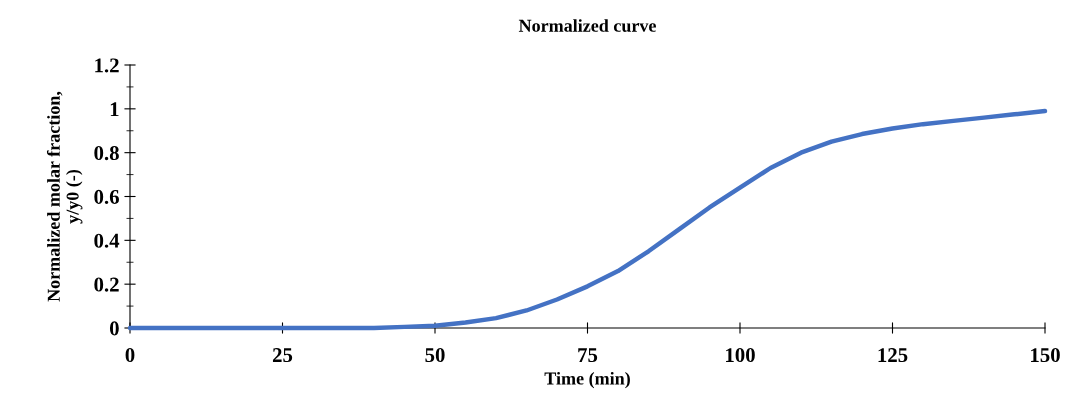 This screenshot has height=420, width=1071. What do you see at coordinates (587, 380) in the screenshot?
I see `x-axis-title: Time (min)` at bounding box center [587, 380].